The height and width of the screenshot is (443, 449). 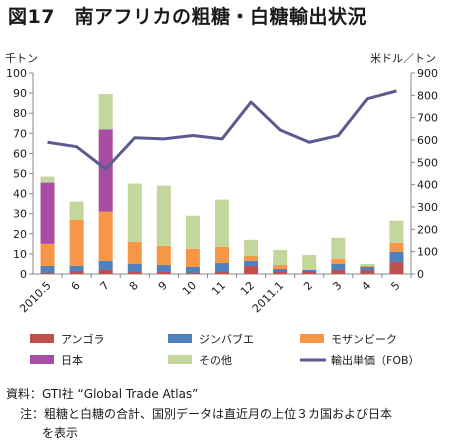 What do you see at coordinates (20, 254) in the screenshot?
I see `left-tick-label: 10` at bounding box center [20, 254].